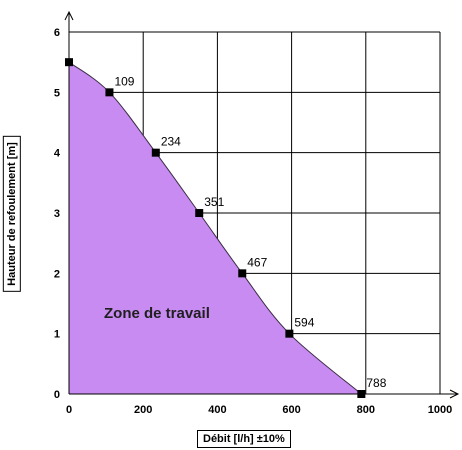 Image resolution: width=462 pixels, height=450 pixels. Describe the element at coordinates (57, 274) in the screenshot. I see `y-tick-label: 2` at that location.